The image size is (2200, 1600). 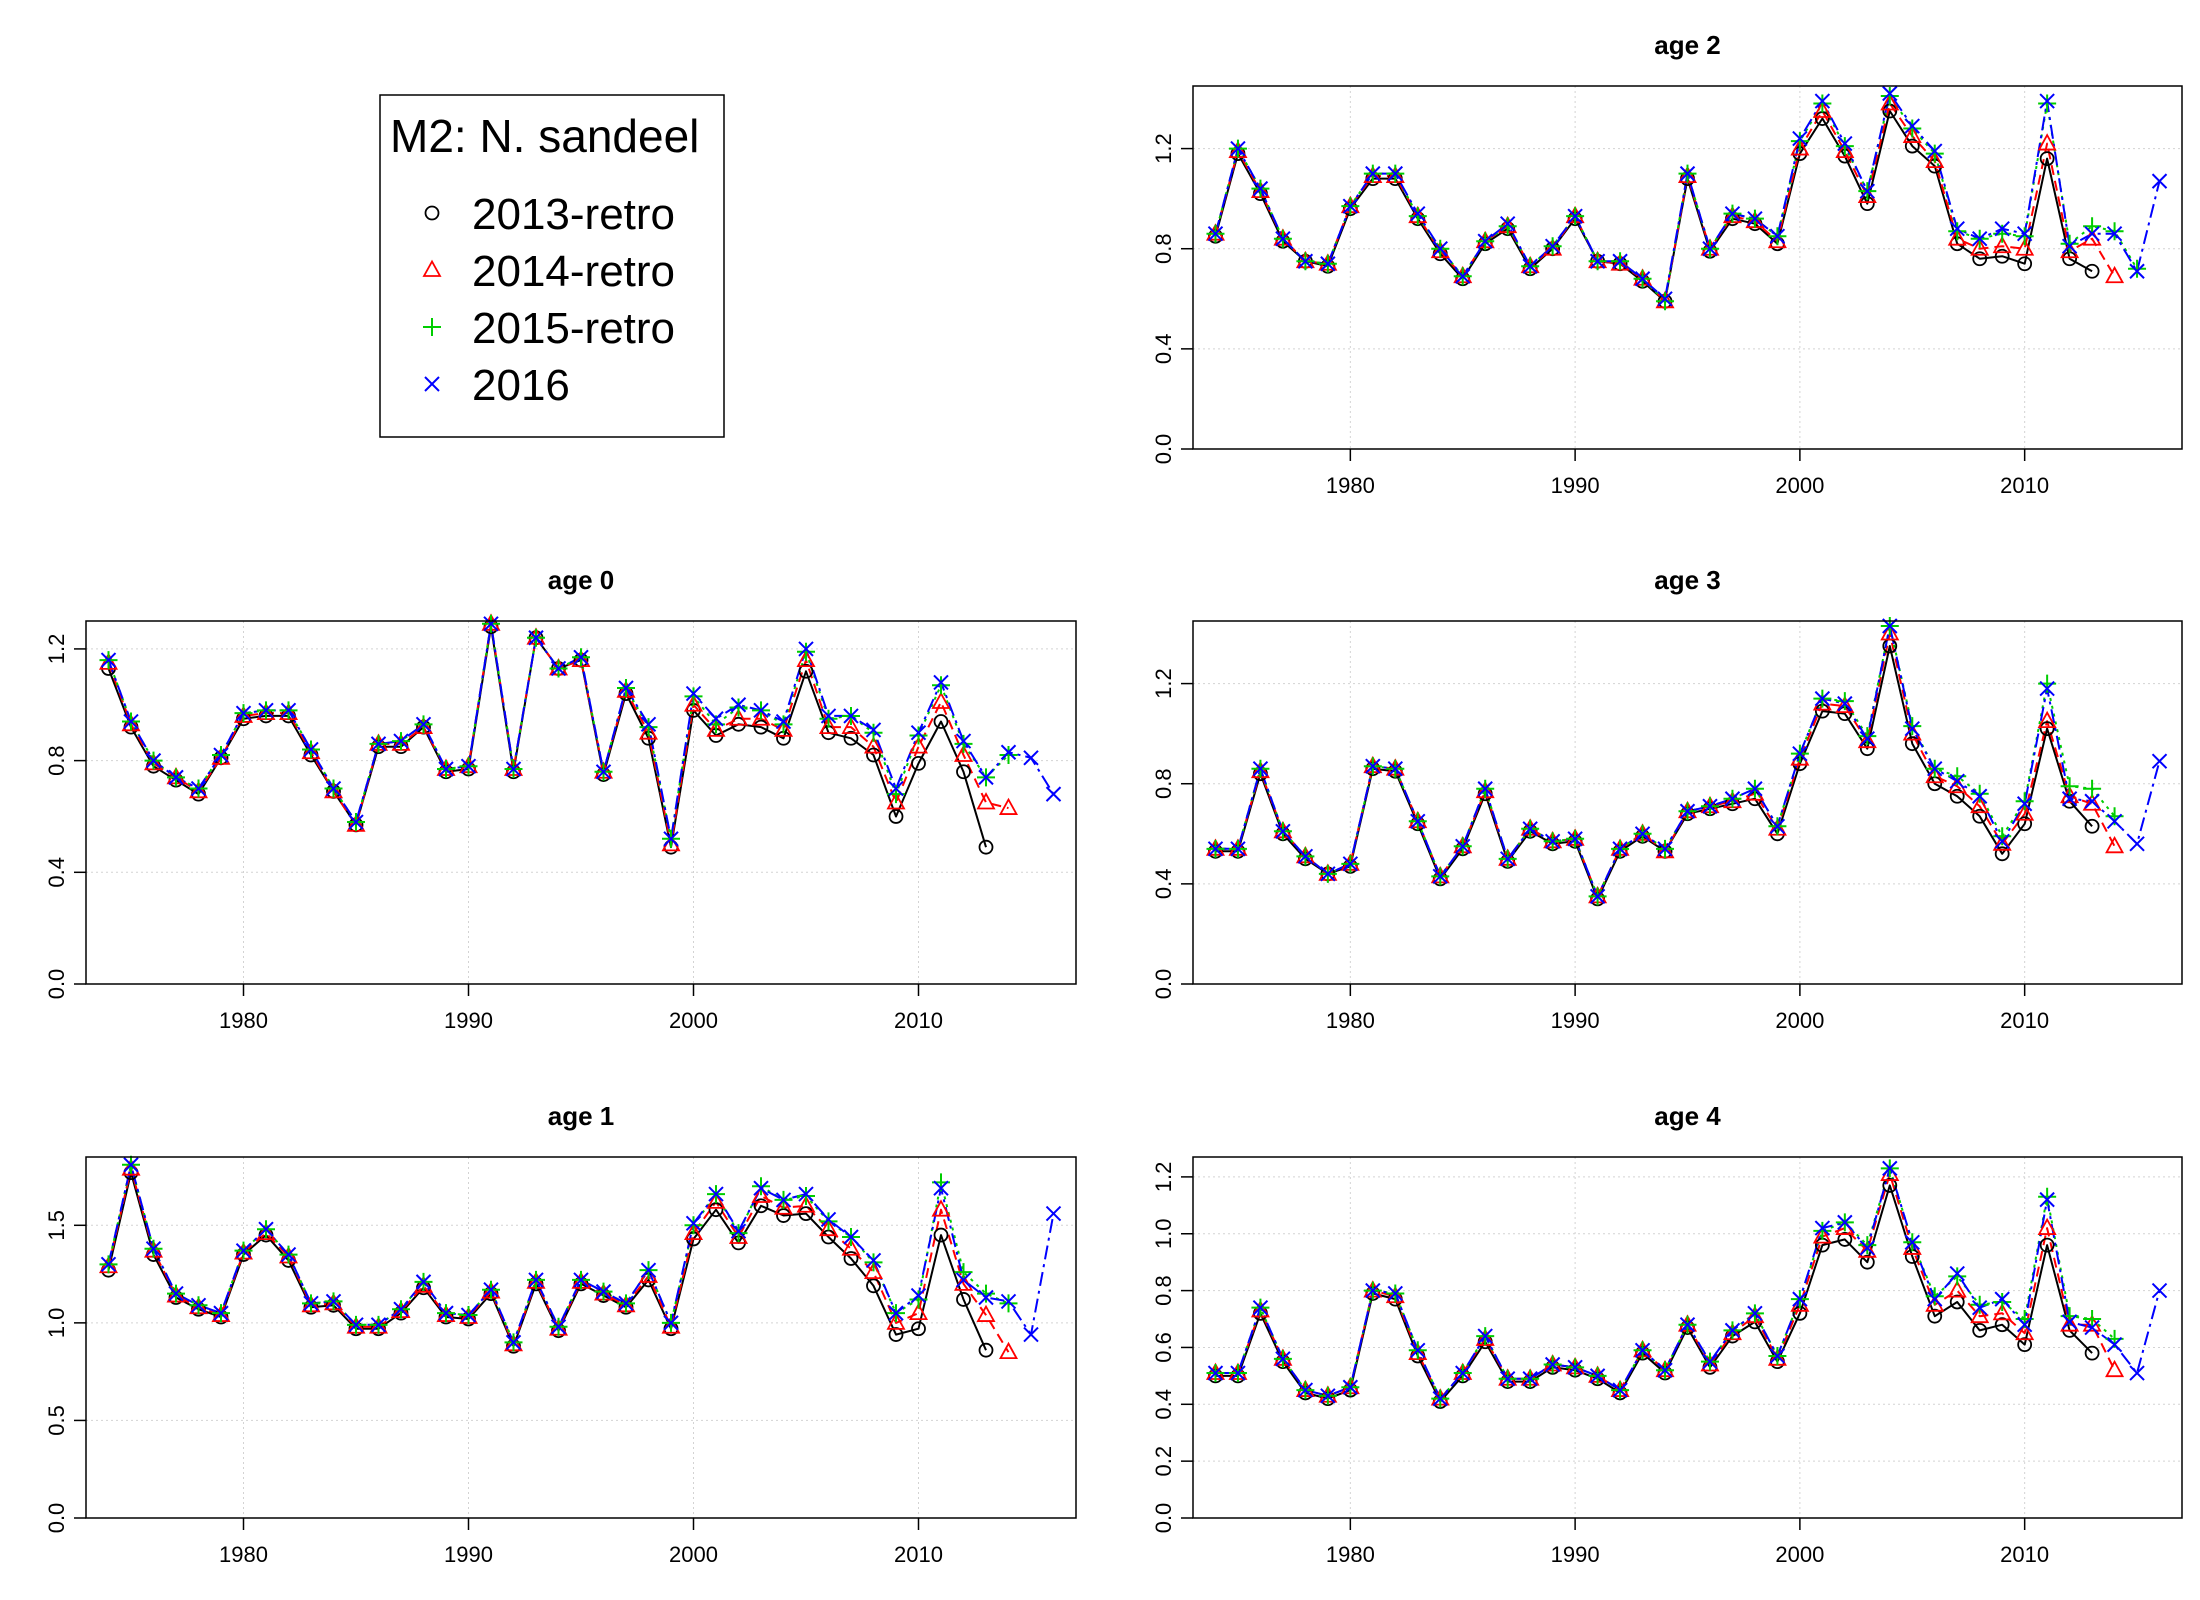 I want to click on y-tick-label: 1.5, so click(x=56, y=1225).